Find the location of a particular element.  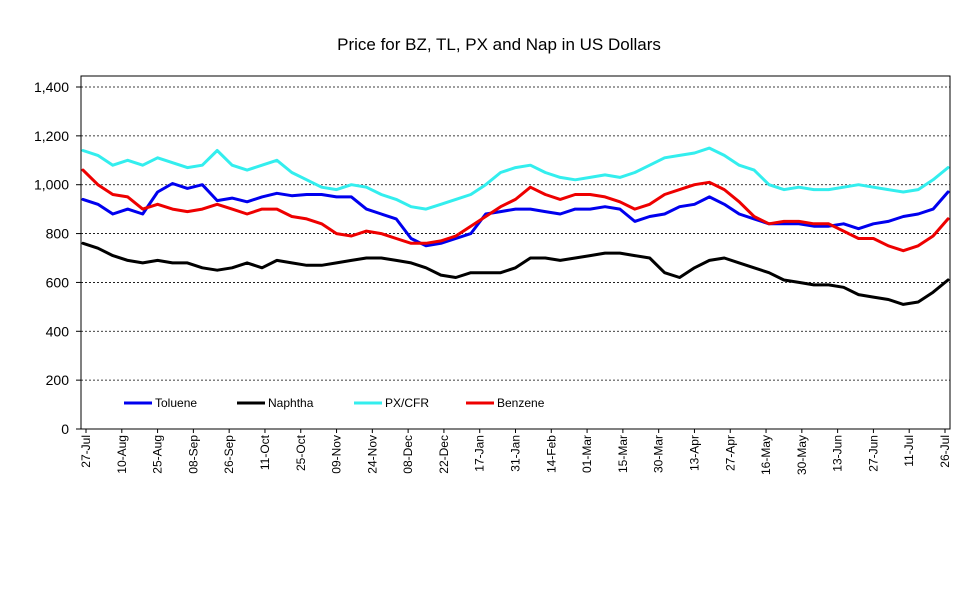

x-tick-label: 30-Mar is located at coordinates (659, 454).